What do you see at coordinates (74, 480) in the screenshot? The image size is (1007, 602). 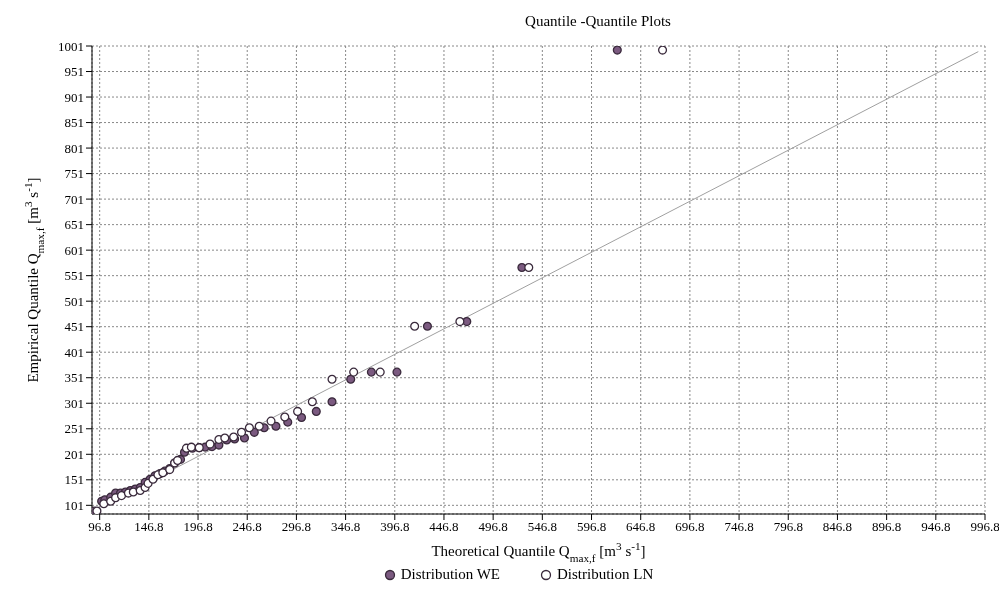 I see `y-tick-label: 151` at bounding box center [74, 480].